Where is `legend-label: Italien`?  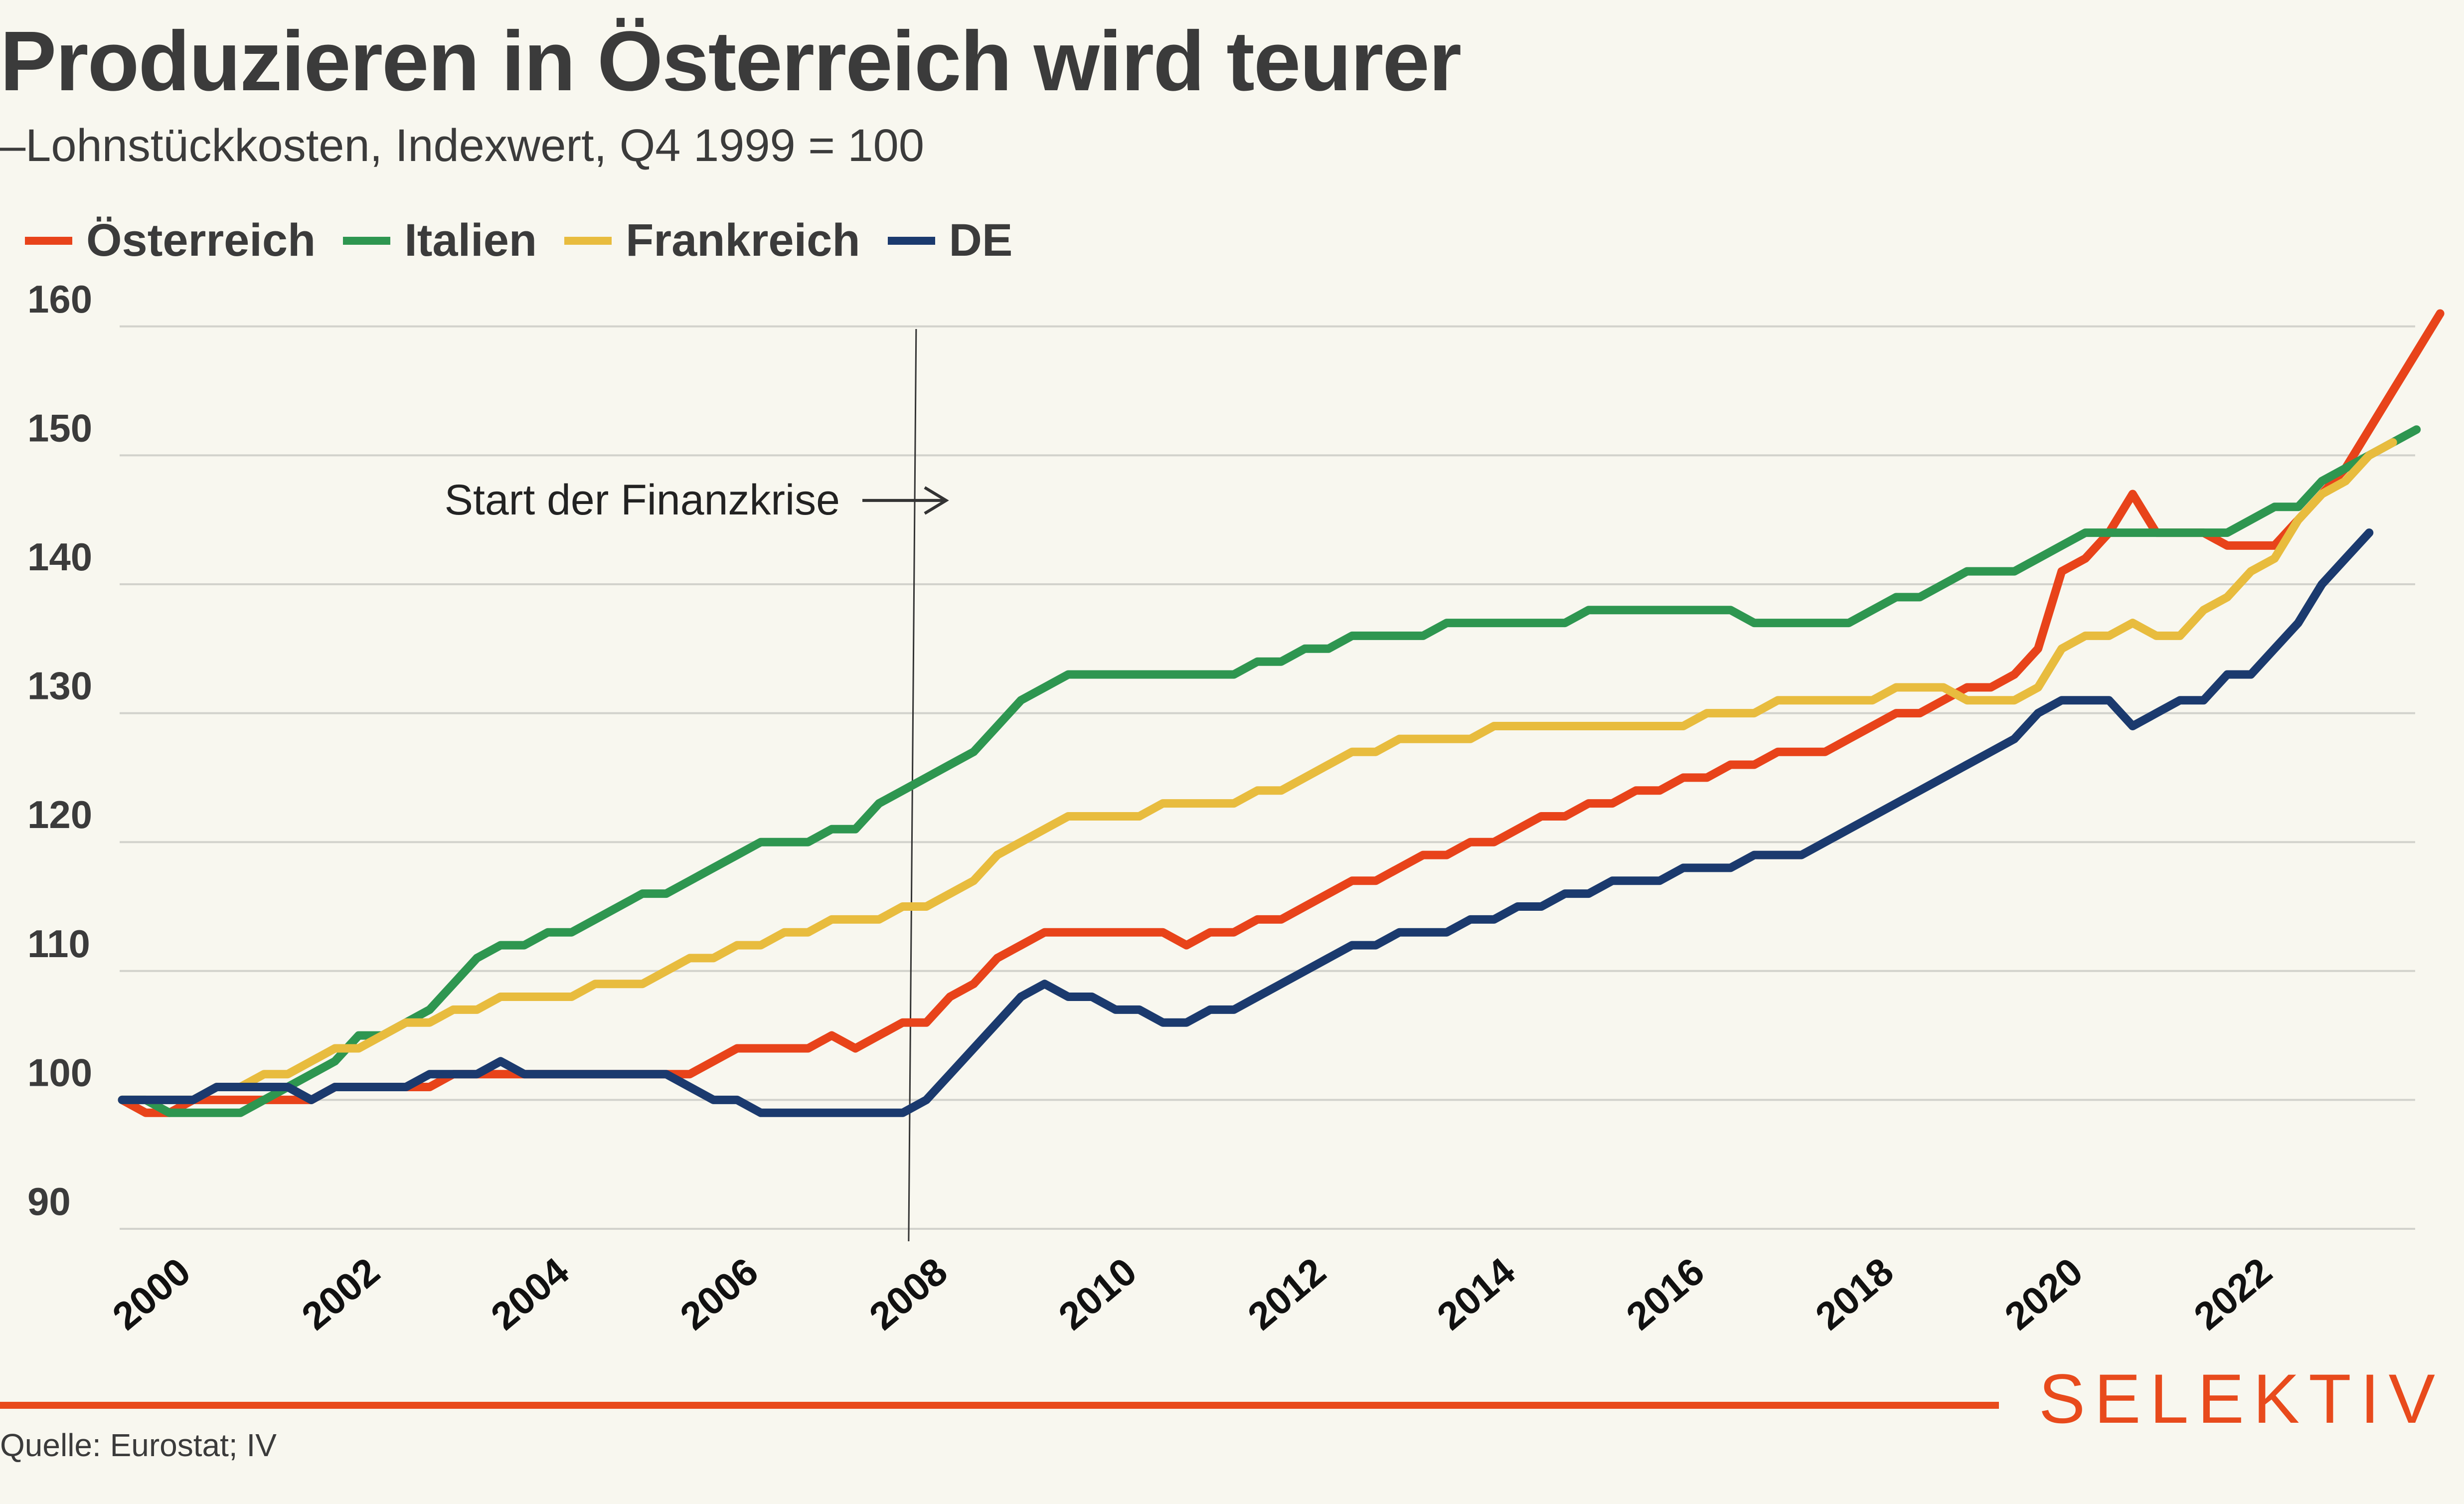 legend-label: Italien is located at coordinates (470, 240).